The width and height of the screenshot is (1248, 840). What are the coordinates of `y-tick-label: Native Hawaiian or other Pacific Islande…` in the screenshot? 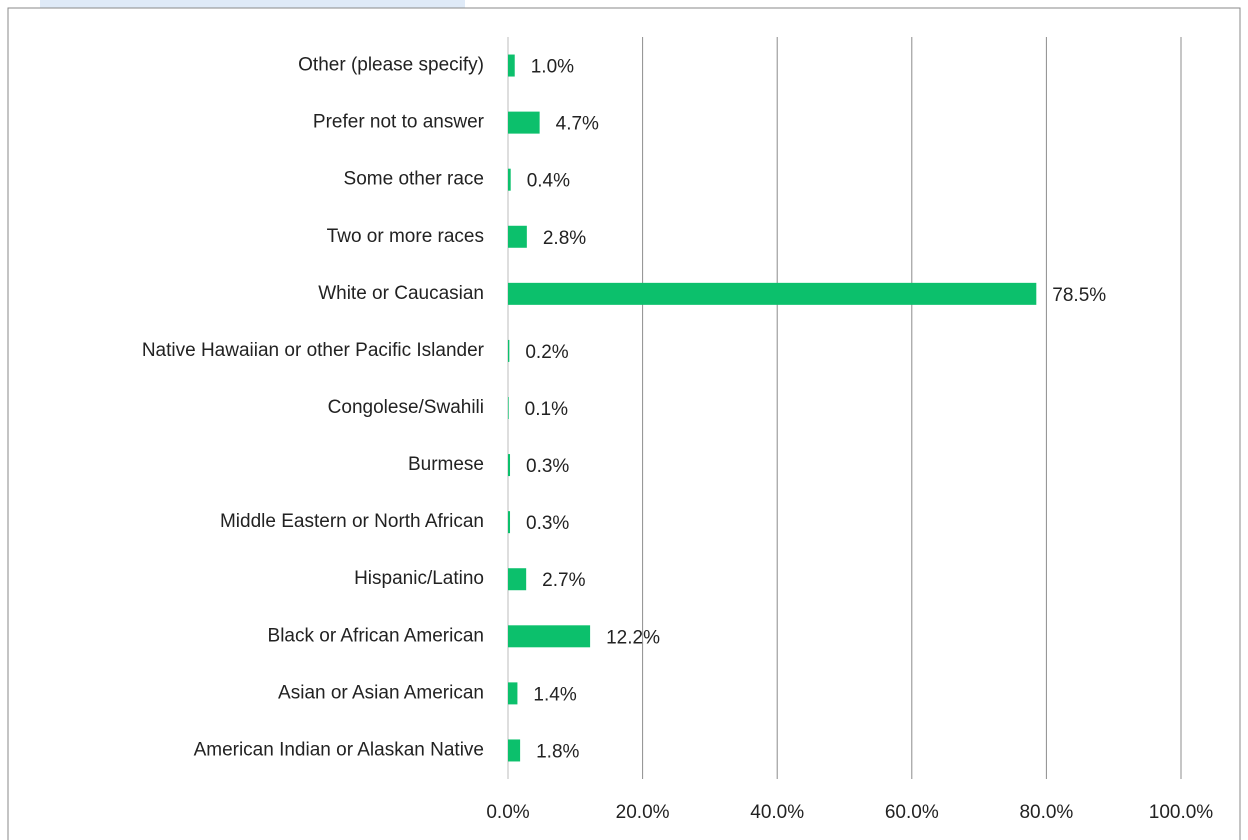 It's located at (313, 350).